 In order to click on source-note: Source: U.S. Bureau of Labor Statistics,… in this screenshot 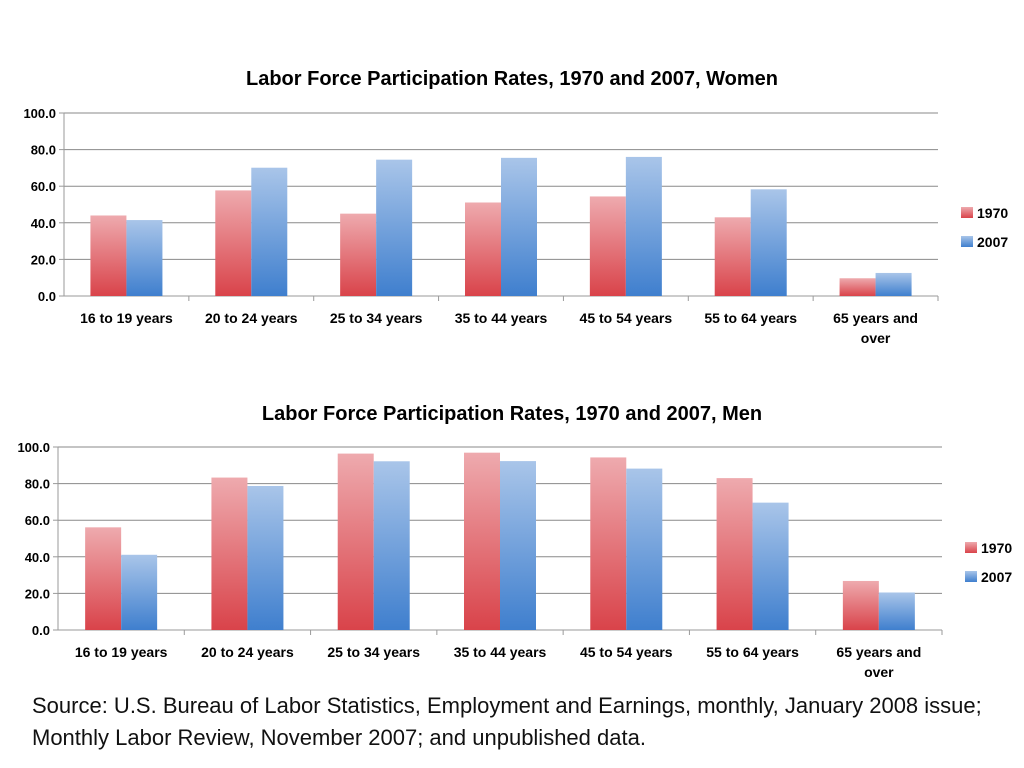, I will do `click(507, 721)`.